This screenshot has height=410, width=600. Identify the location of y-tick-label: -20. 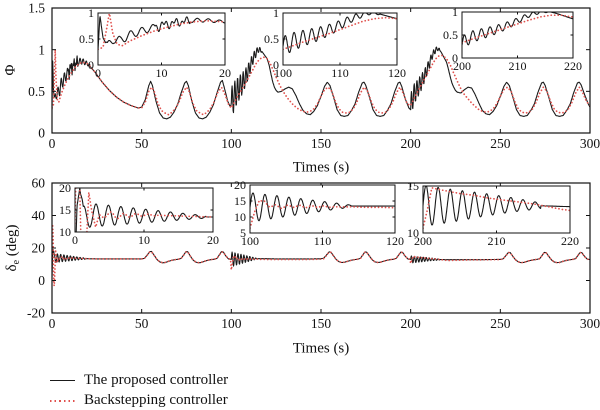
(36, 313).